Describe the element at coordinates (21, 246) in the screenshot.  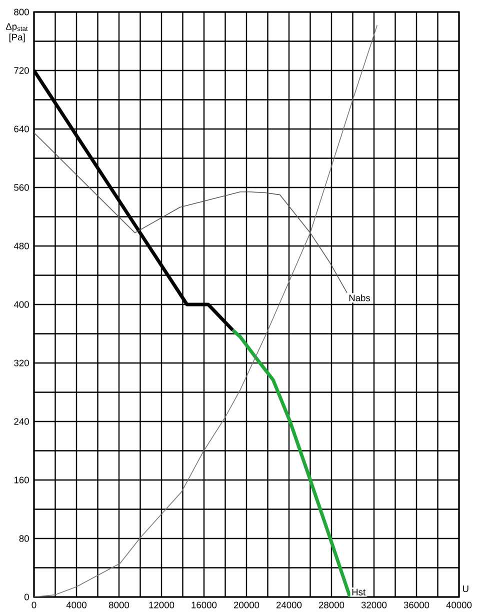
I see `y-tick-label: 480` at that location.